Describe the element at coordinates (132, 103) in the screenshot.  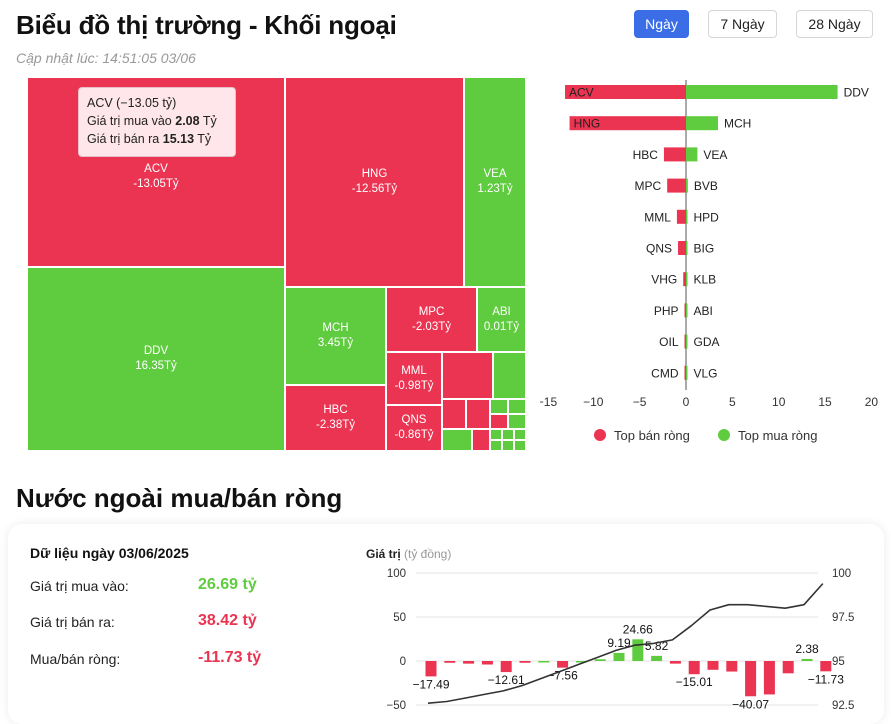
I see `tooltip-title: ACV (−13.05 tỷ)` at that location.